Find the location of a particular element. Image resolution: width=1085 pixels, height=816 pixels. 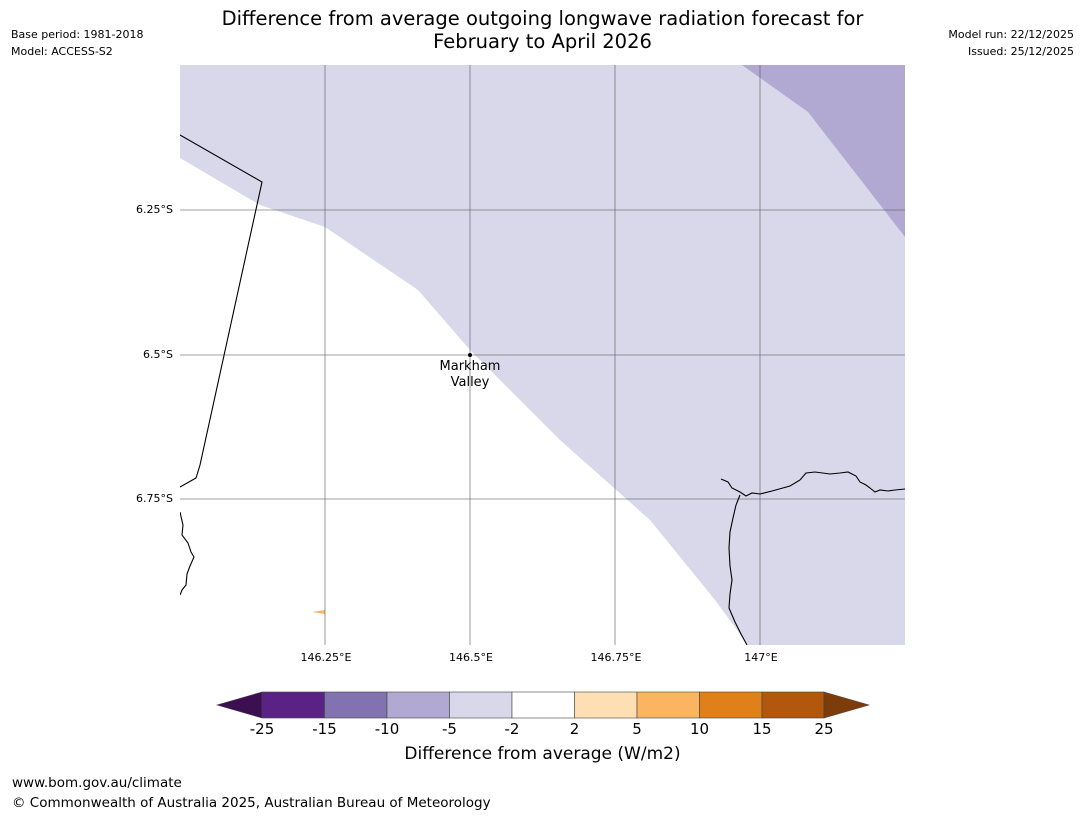

markham-valley-marker is located at coordinates (470, 355).